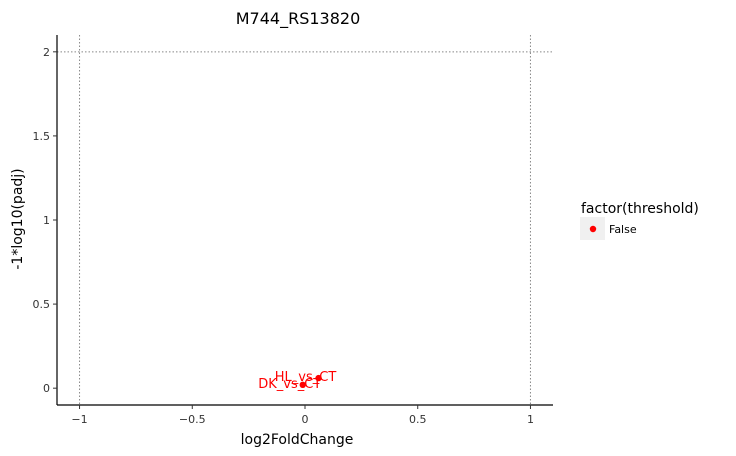  Describe the element at coordinates (42, 136) in the screenshot. I see `y-tick-label: 1.5` at that location.